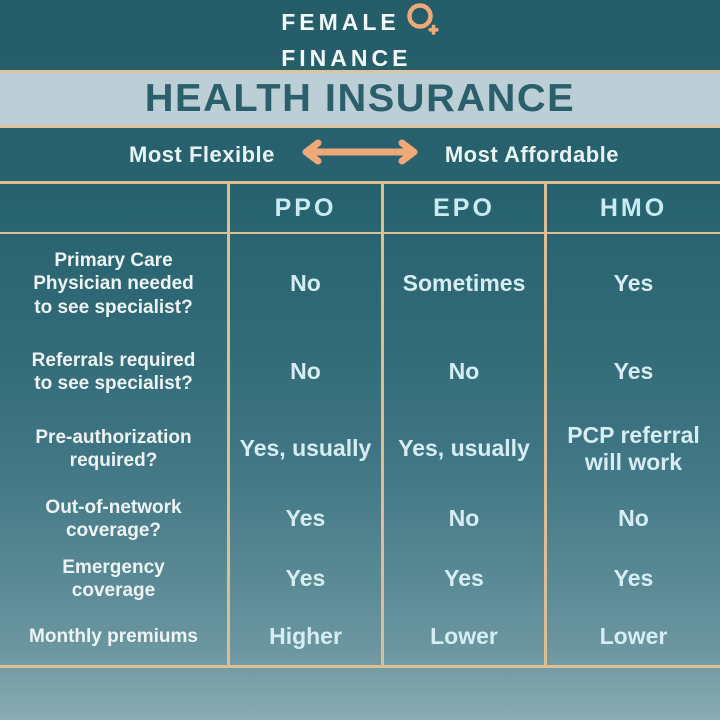  Describe the element at coordinates (346, 58) in the screenshot. I see `brand-name-line2: FINANCE` at that location.